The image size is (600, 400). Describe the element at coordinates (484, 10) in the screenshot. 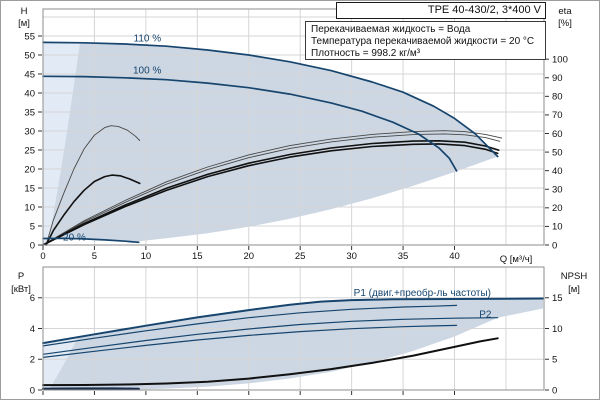

I see `pump-model-title: TPE 40-430/2, 3*400 V` at that location.